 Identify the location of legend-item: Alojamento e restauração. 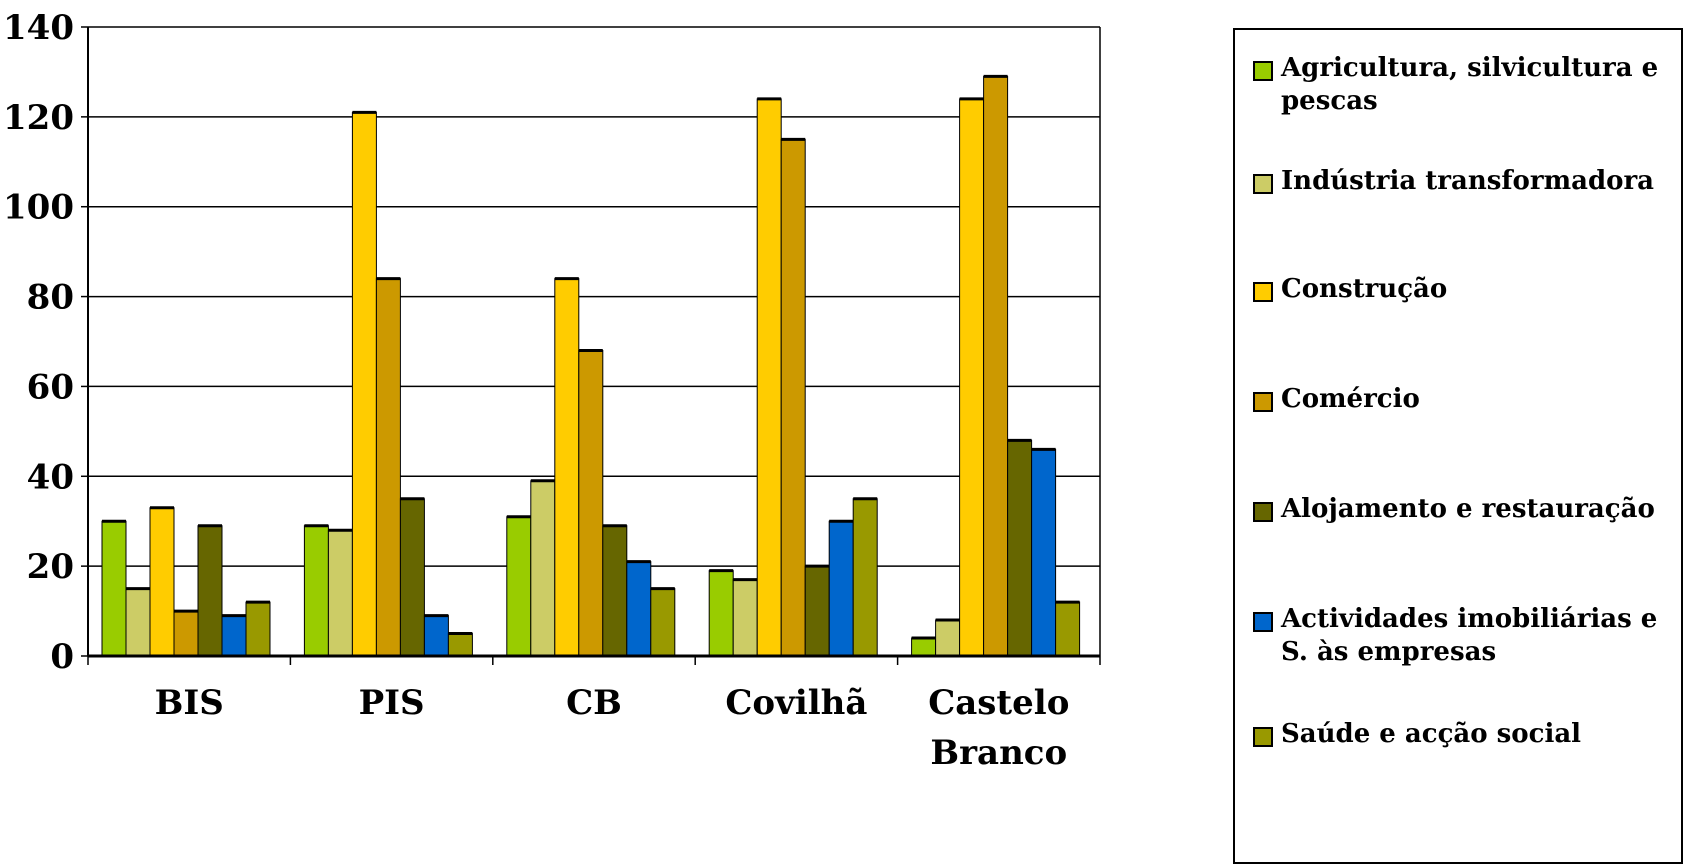
(1468, 509).